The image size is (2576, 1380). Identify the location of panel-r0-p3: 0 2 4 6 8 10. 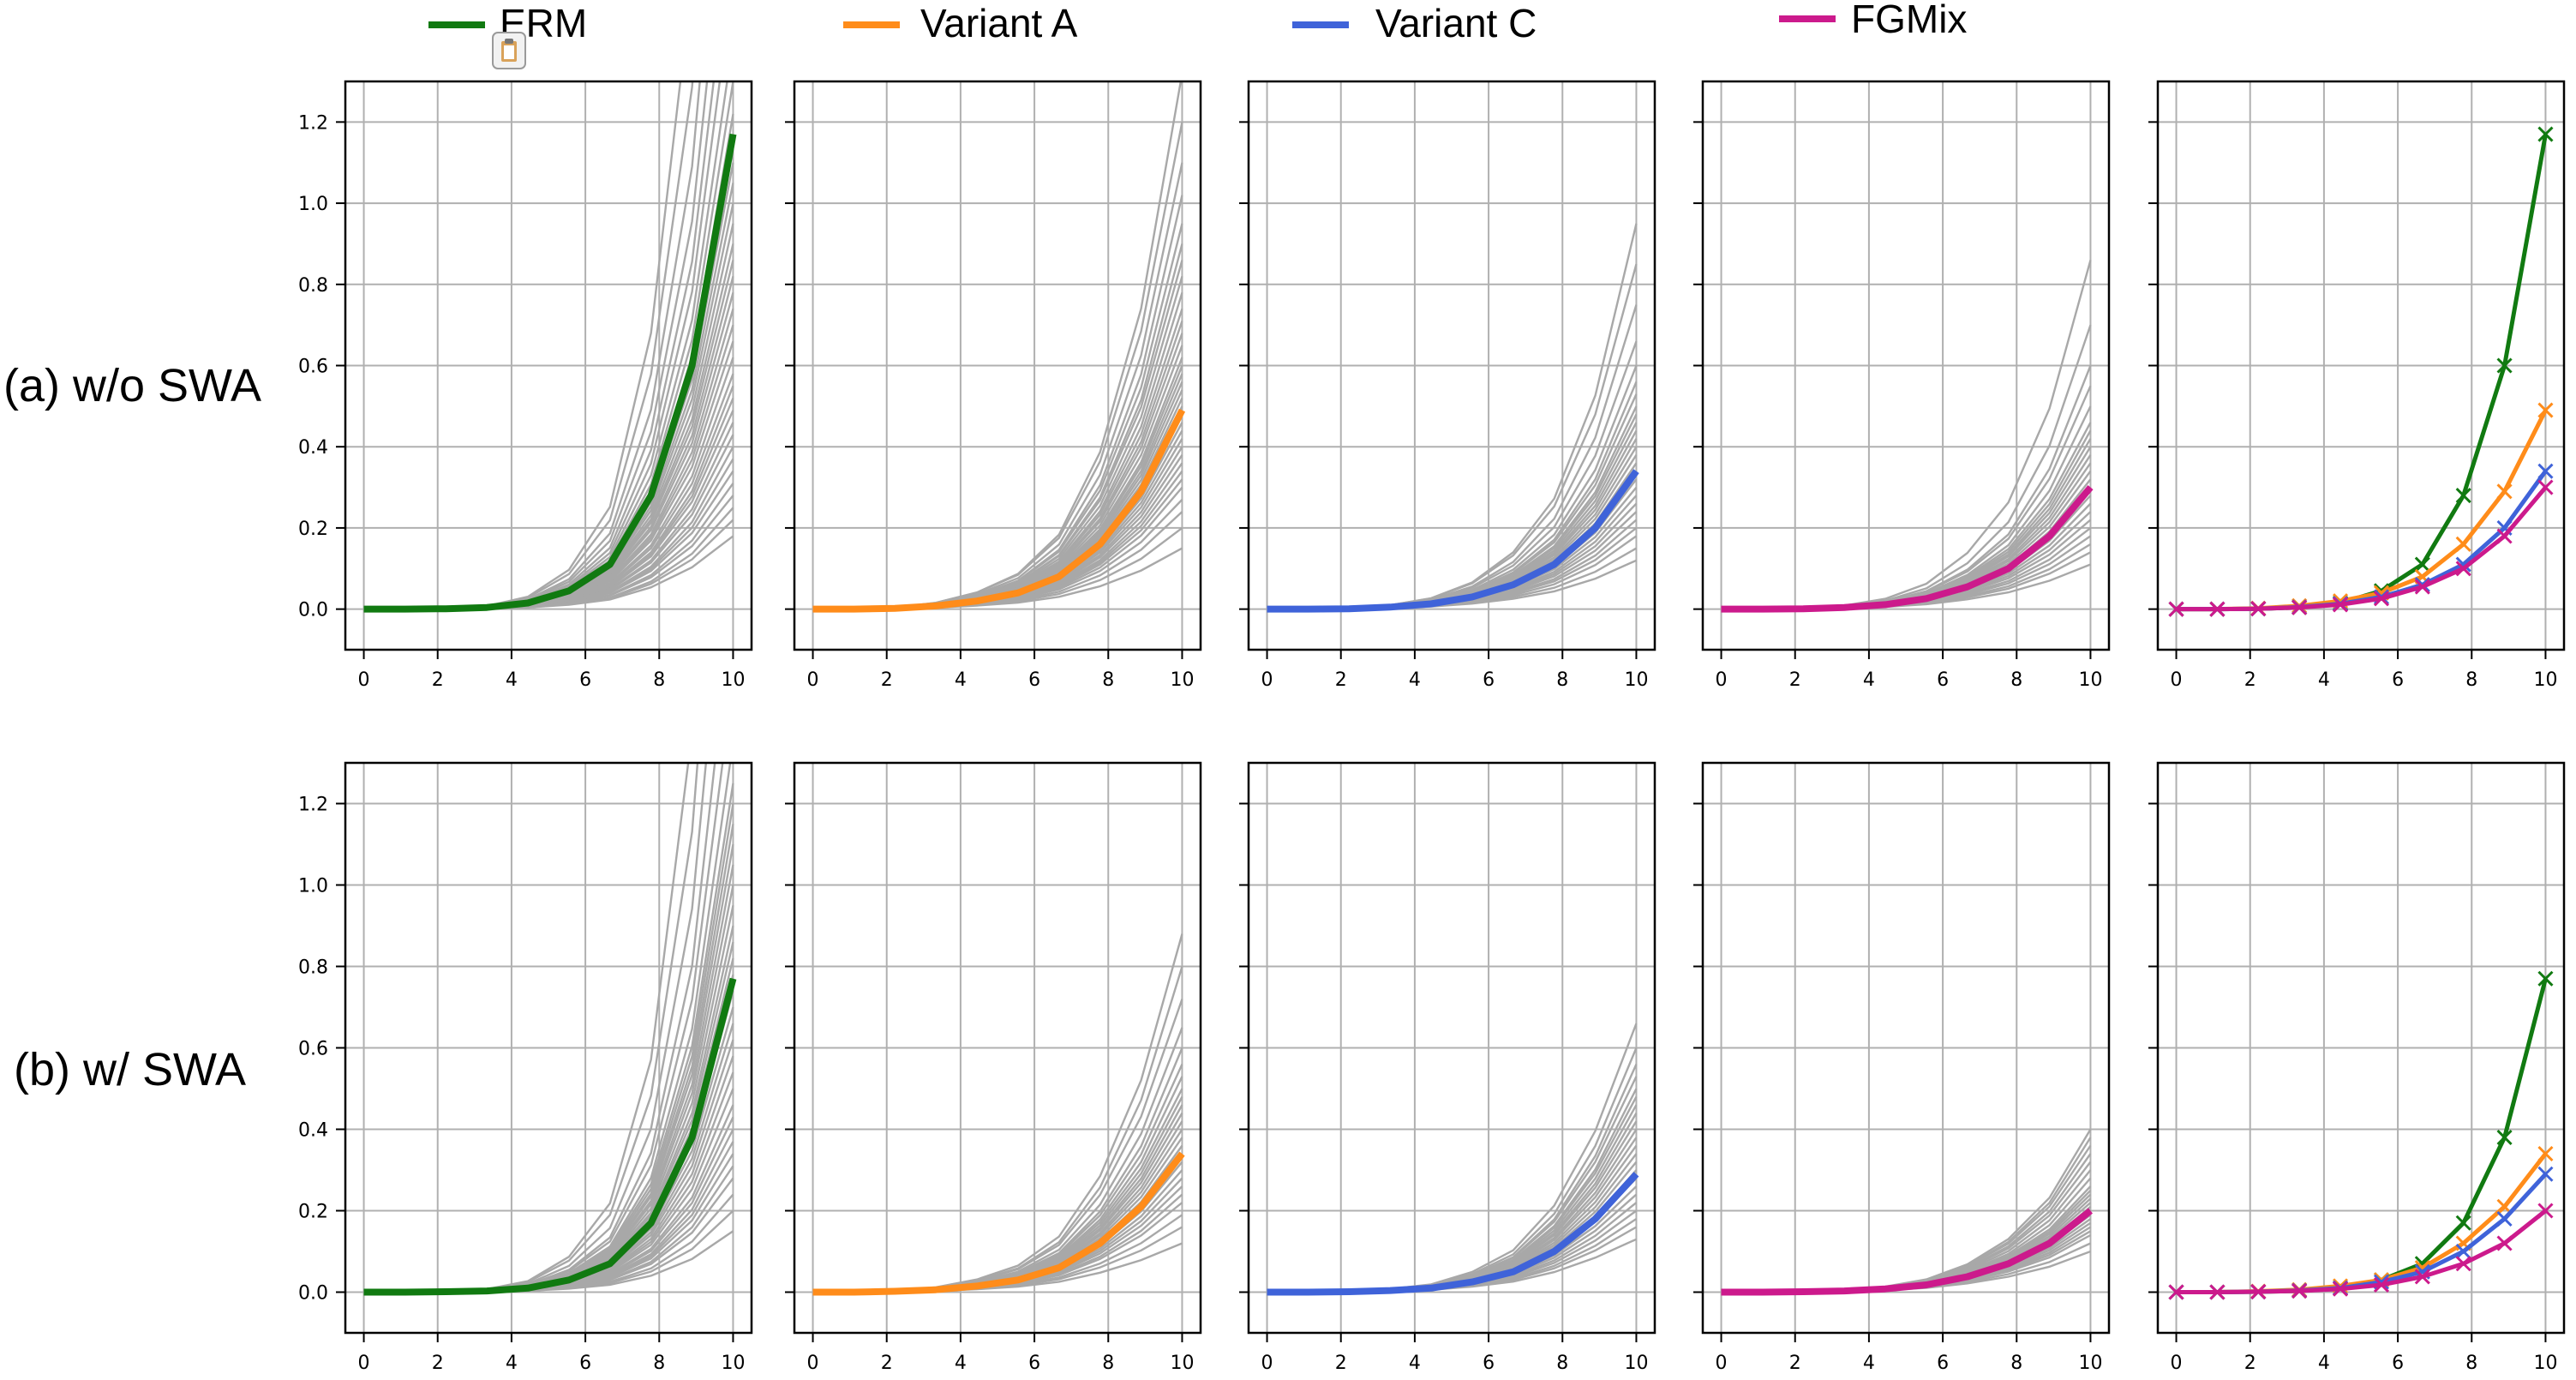
(1902, 385).